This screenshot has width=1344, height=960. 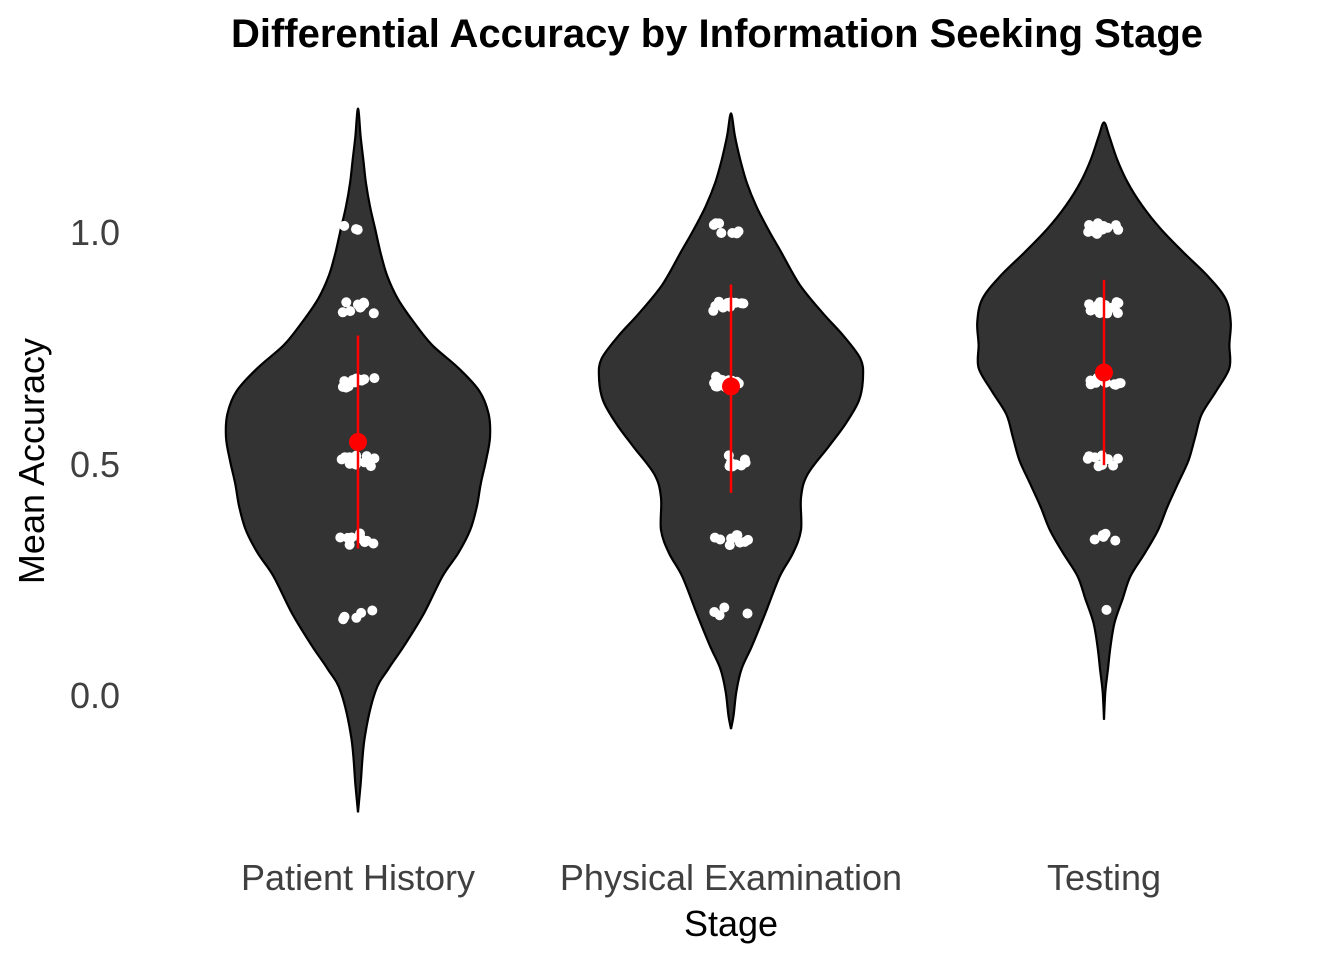 What do you see at coordinates (95, 695) in the screenshot?
I see `y-tick-label: 0.0` at bounding box center [95, 695].